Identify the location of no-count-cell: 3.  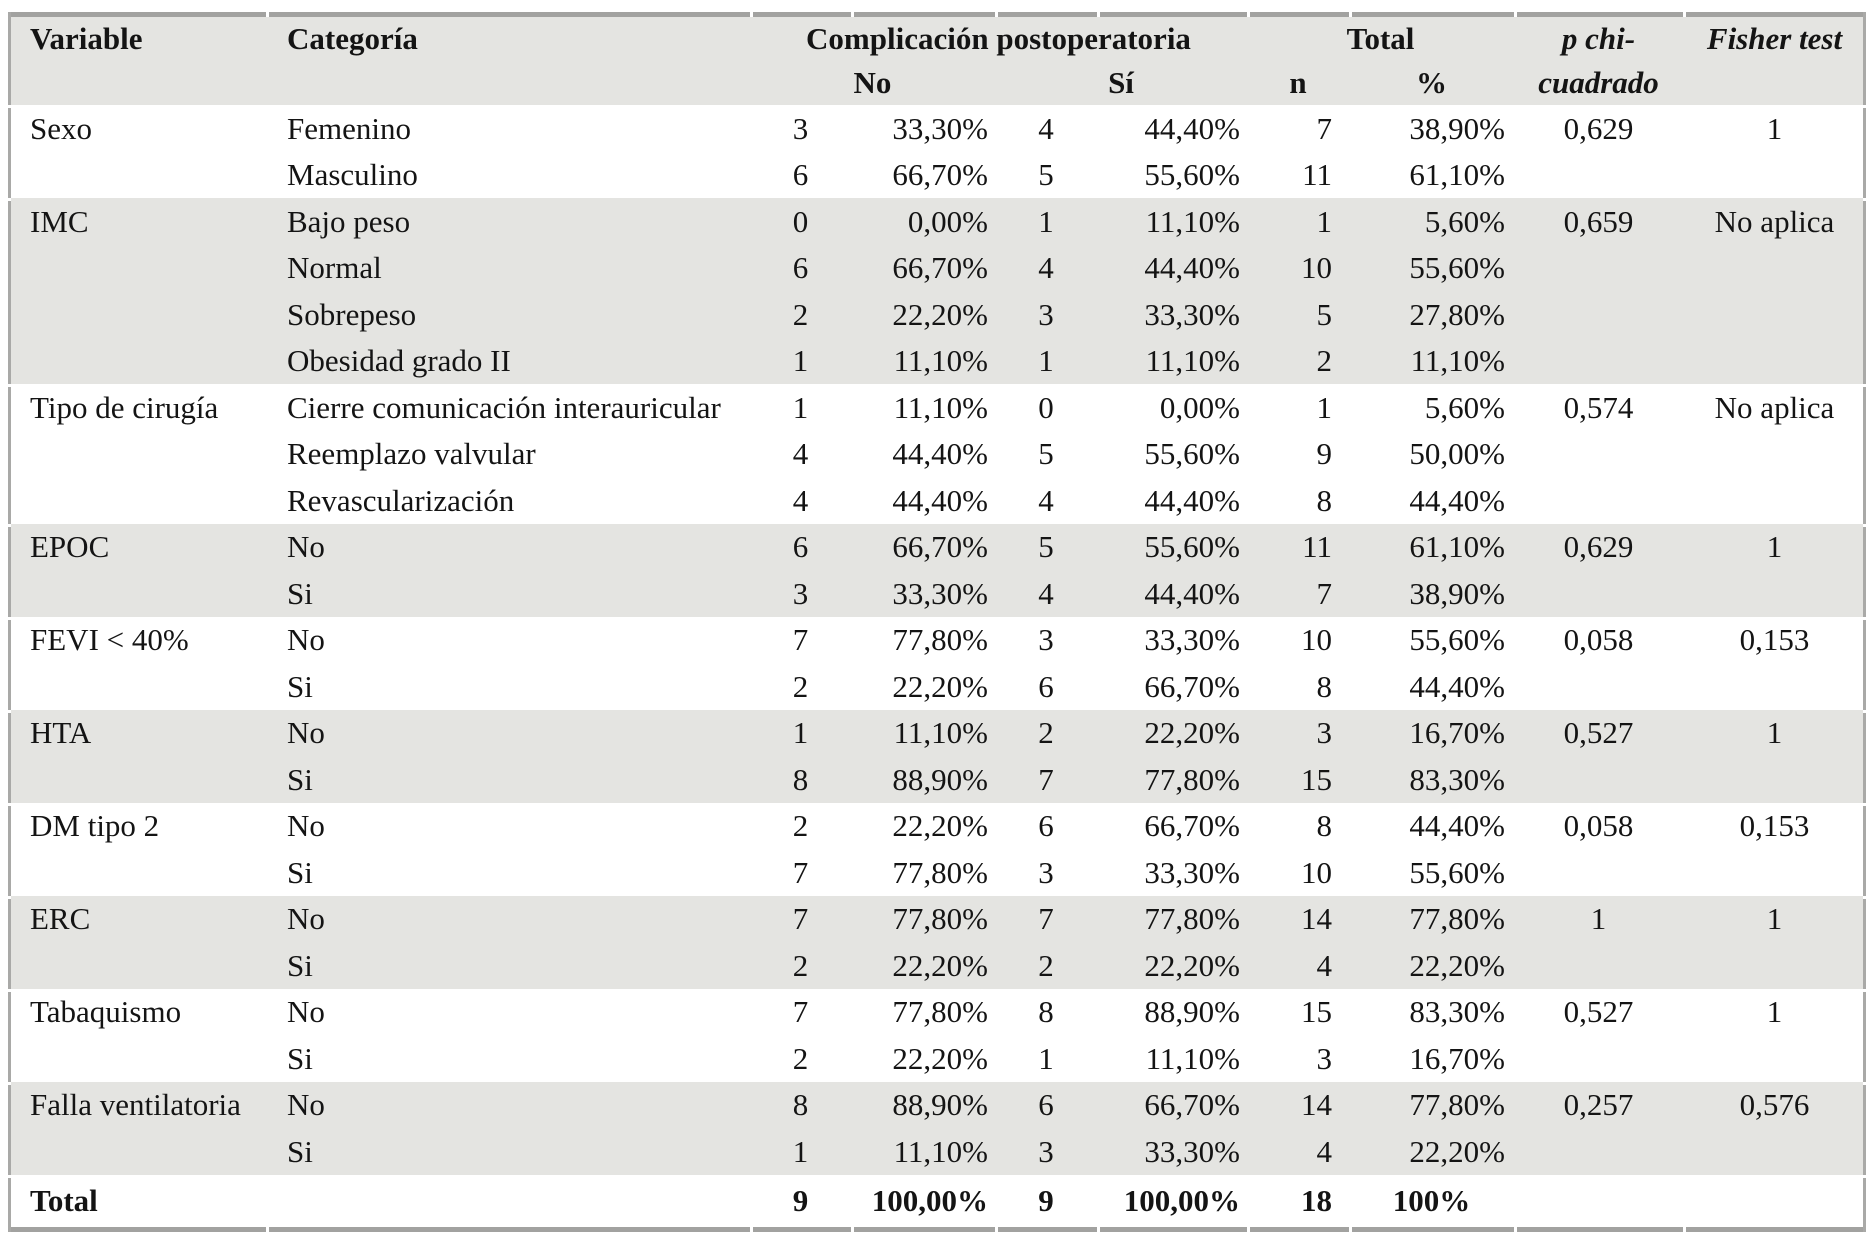
(800, 593).